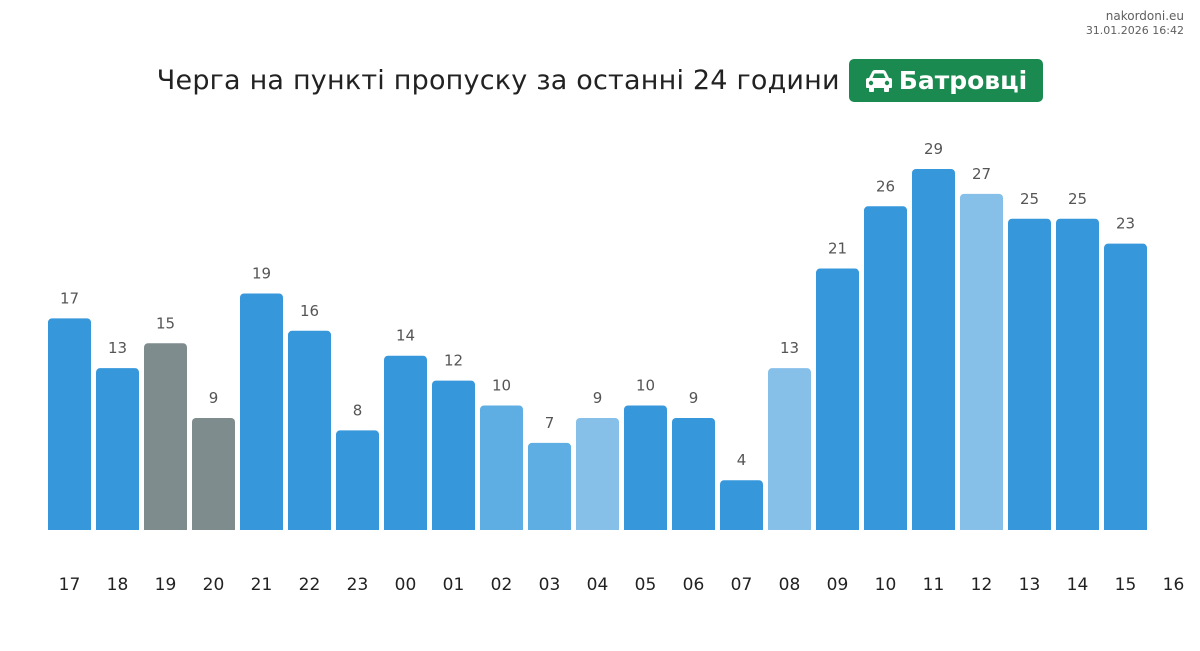 Image resolution: width=1200 pixels, height=651 pixels. I want to click on value-label-00: 14, so click(405, 336).